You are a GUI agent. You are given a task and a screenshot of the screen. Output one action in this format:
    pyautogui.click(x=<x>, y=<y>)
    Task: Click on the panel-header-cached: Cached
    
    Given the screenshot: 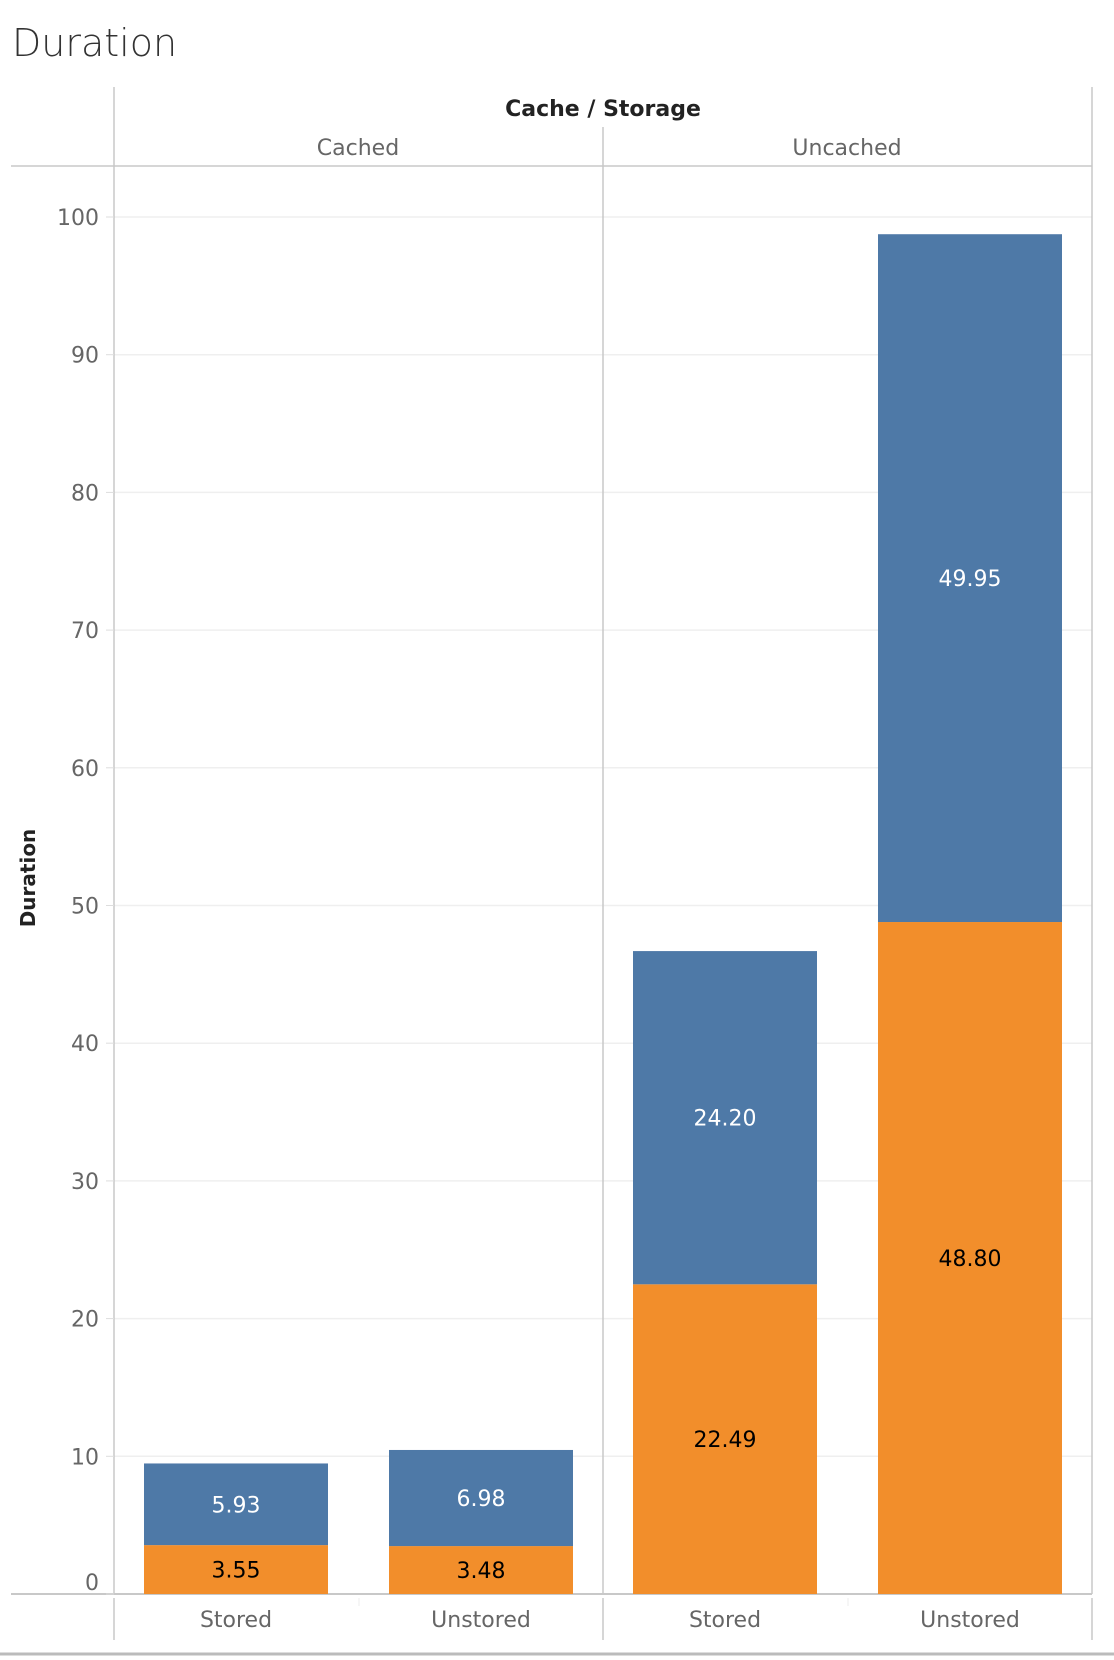 What is the action you would take?
    pyautogui.click(x=358, y=148)
    